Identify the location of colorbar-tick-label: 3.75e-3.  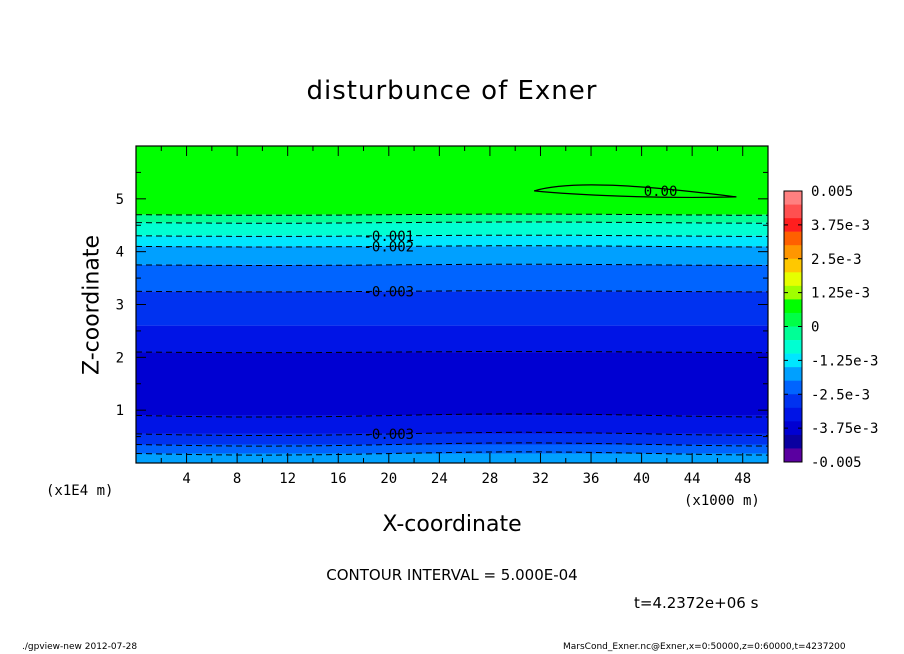
(840, 226).